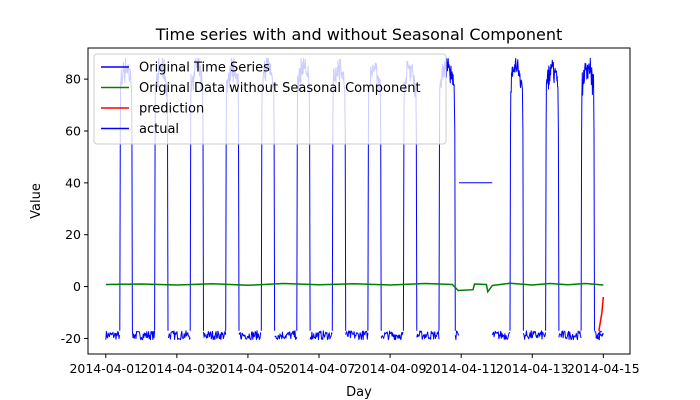 The height and width of the screenshot is (400, 700). Describe the element at coordinates (177, 368) in the screenshot. I see `x-tick-label: 2014-04-03` at that location.